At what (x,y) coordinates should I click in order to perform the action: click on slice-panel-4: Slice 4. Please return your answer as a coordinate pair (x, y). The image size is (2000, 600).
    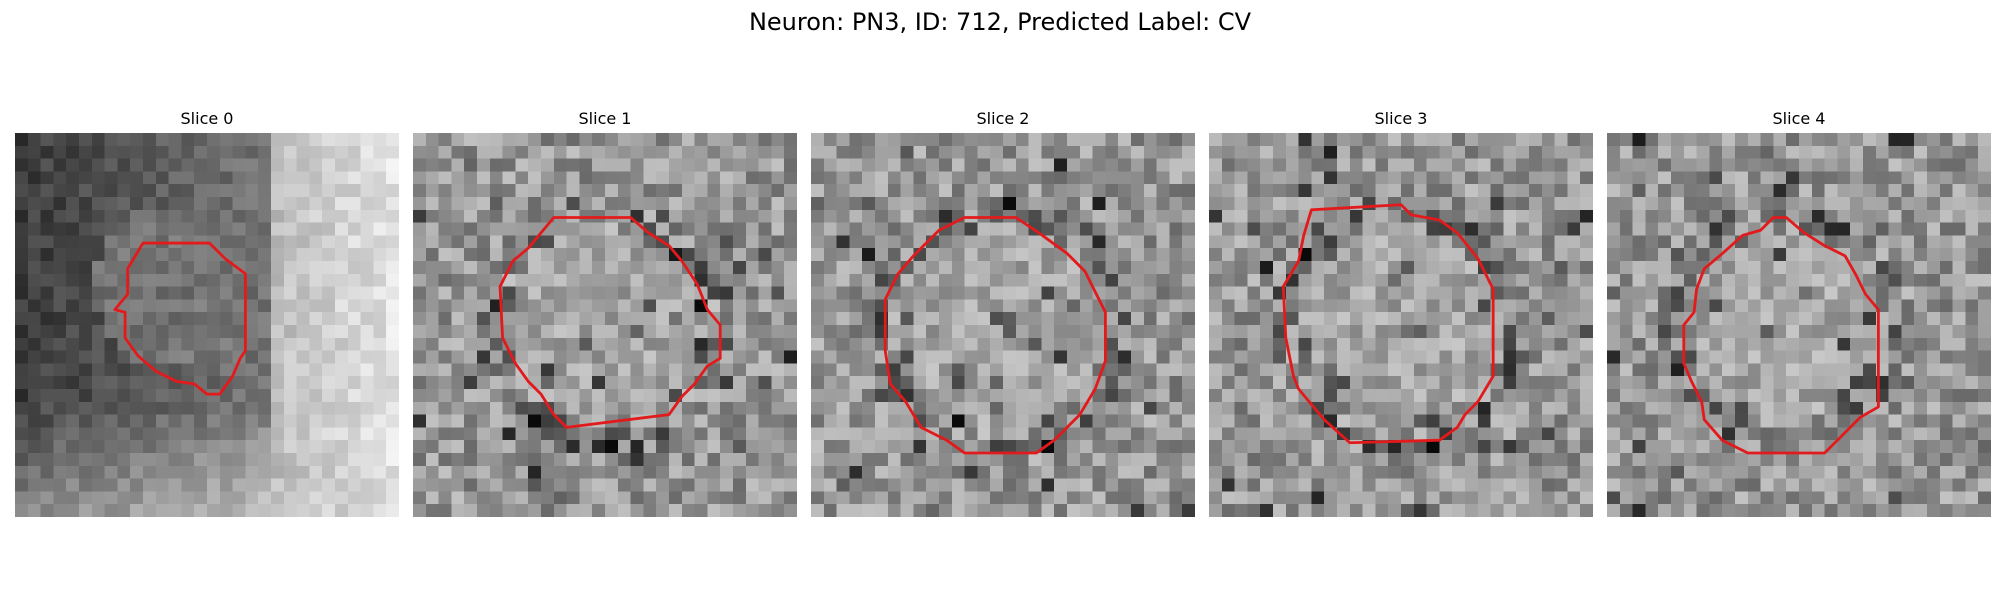
    Looking at the image, I should click on (1799, 312).